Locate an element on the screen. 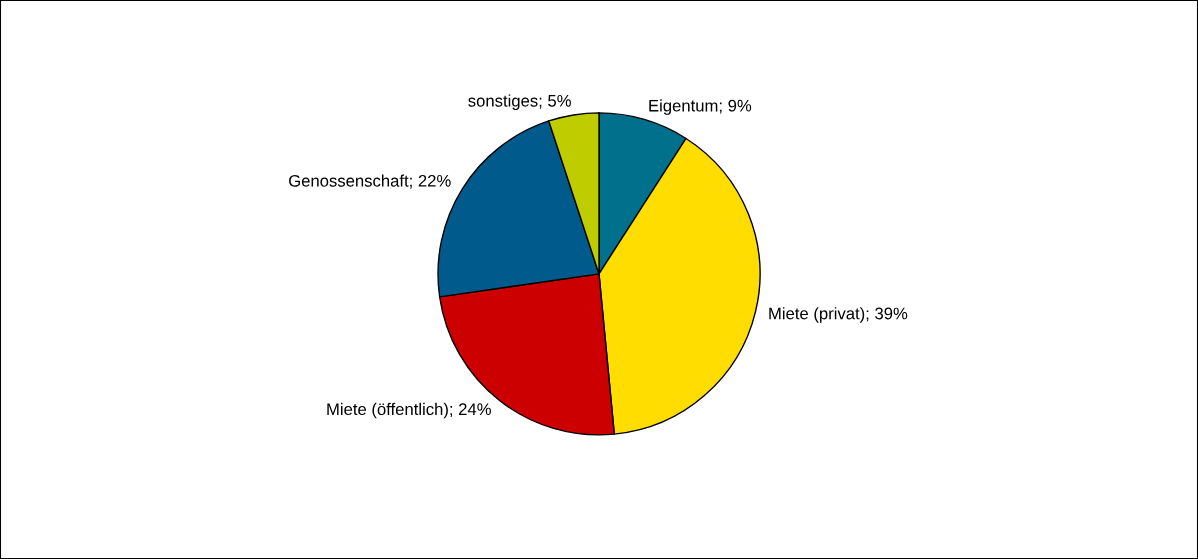 The width and height of the screenshot is (1198, 559). slice-label: Miete (privat); 39% is located at coordinates (838, 315).